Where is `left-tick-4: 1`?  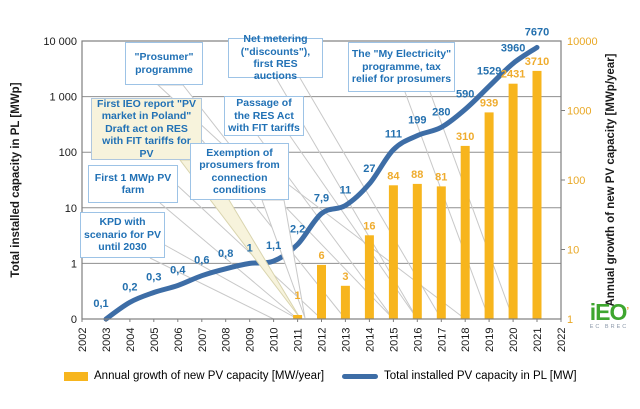 left-tick-4: 1 is located at coordinates (74, 264).